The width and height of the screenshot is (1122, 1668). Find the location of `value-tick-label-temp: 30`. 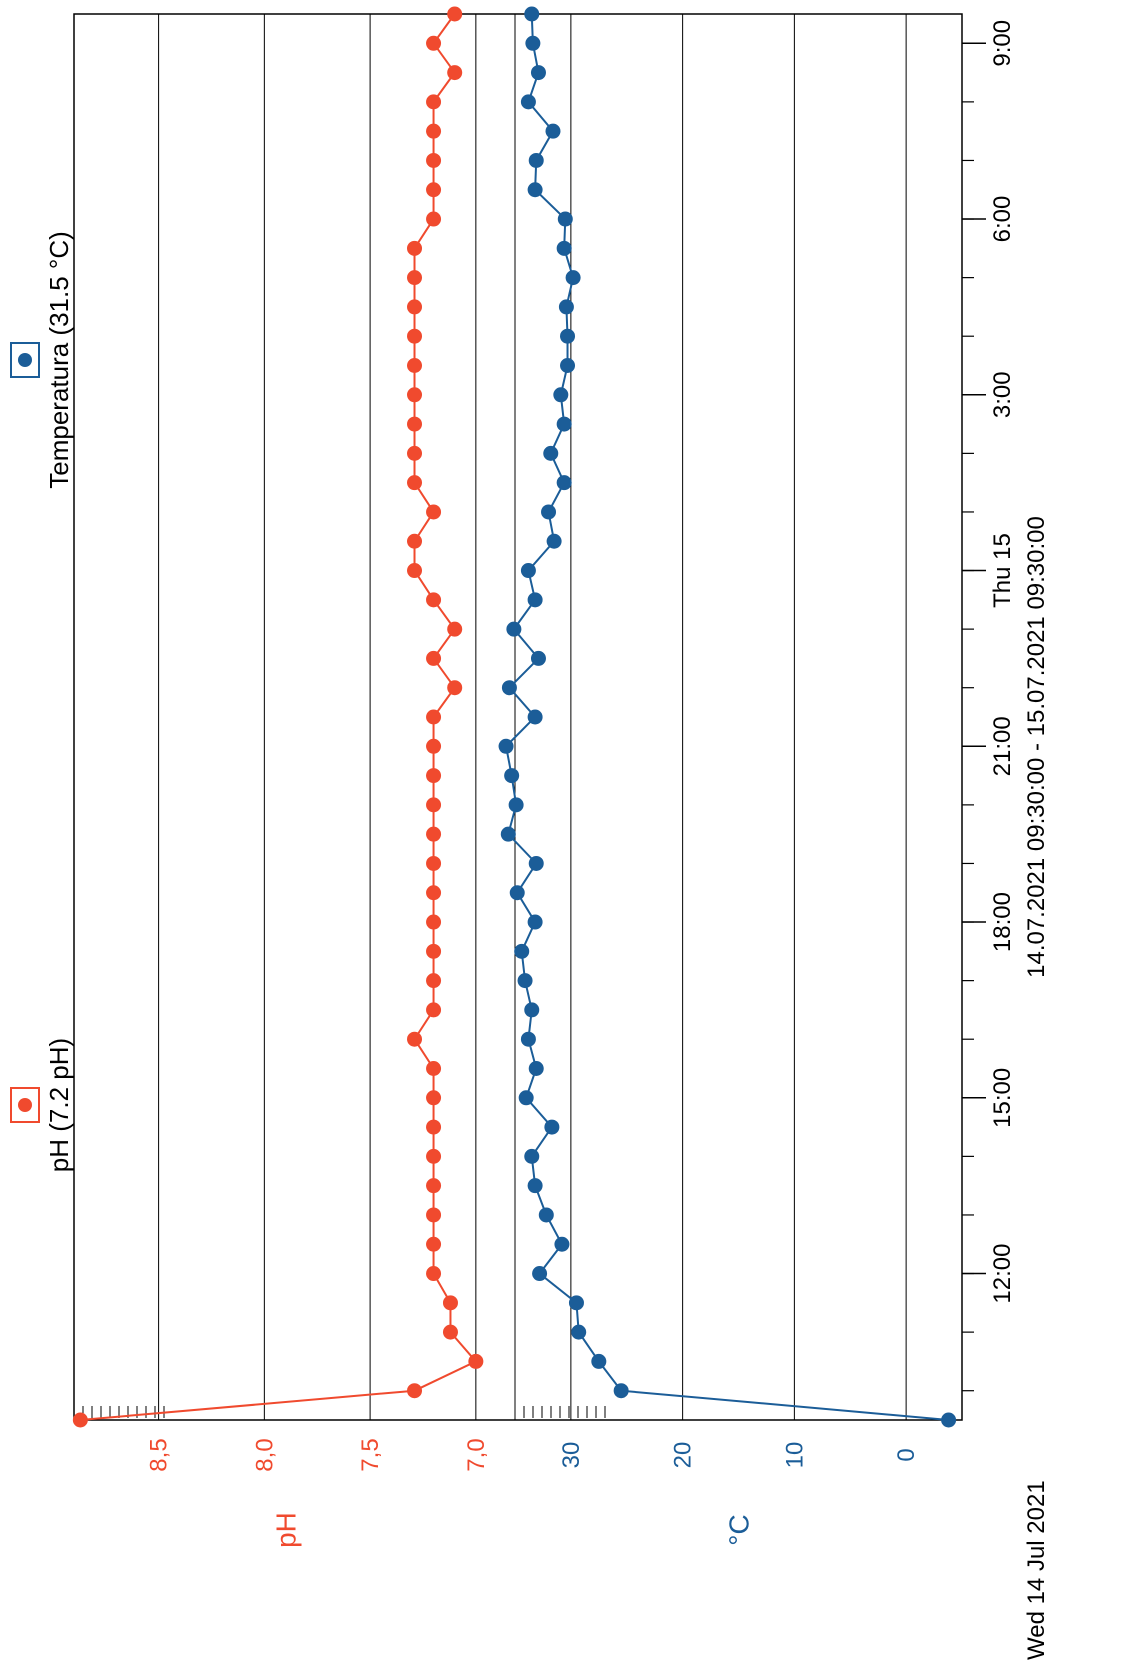

value-tick-label-temp: 30 is located at coordinates (571, 1455).